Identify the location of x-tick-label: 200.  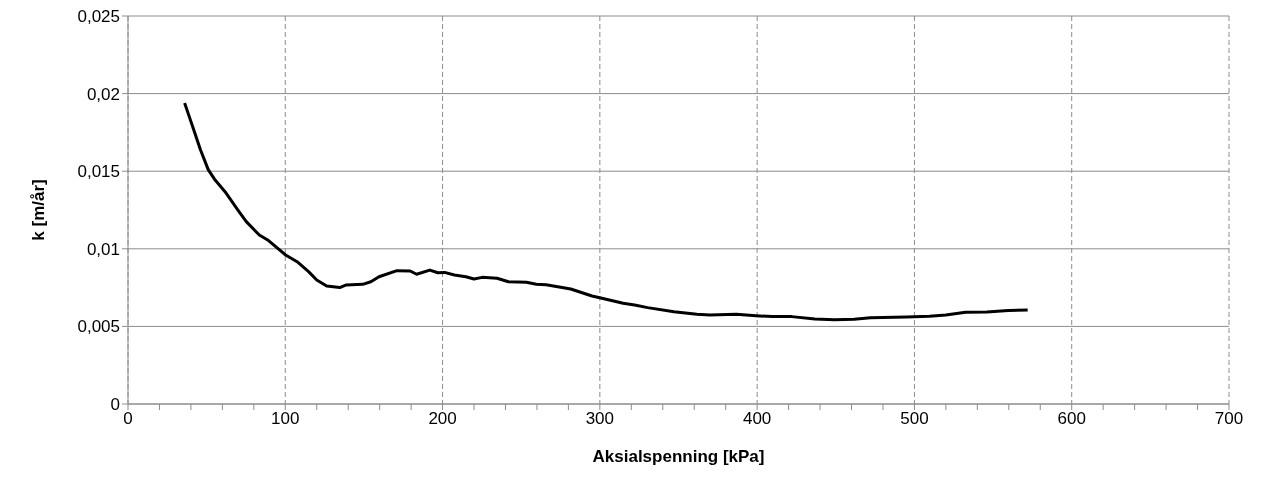
(442, 419).